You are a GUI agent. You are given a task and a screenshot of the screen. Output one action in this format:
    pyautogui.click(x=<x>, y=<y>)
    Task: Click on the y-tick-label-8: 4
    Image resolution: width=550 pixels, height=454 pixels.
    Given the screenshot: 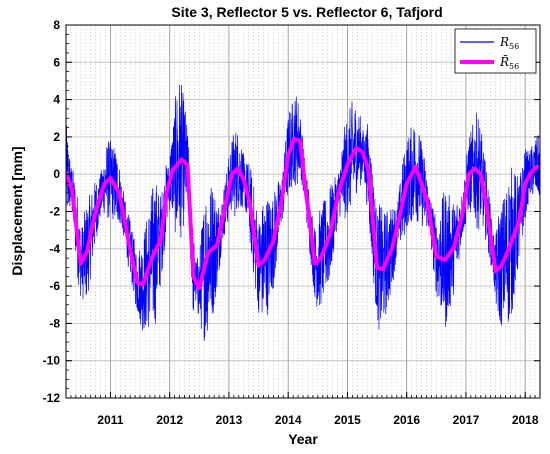 What is the action you would take?
    pyautogui.click(x=56, y=100)
    